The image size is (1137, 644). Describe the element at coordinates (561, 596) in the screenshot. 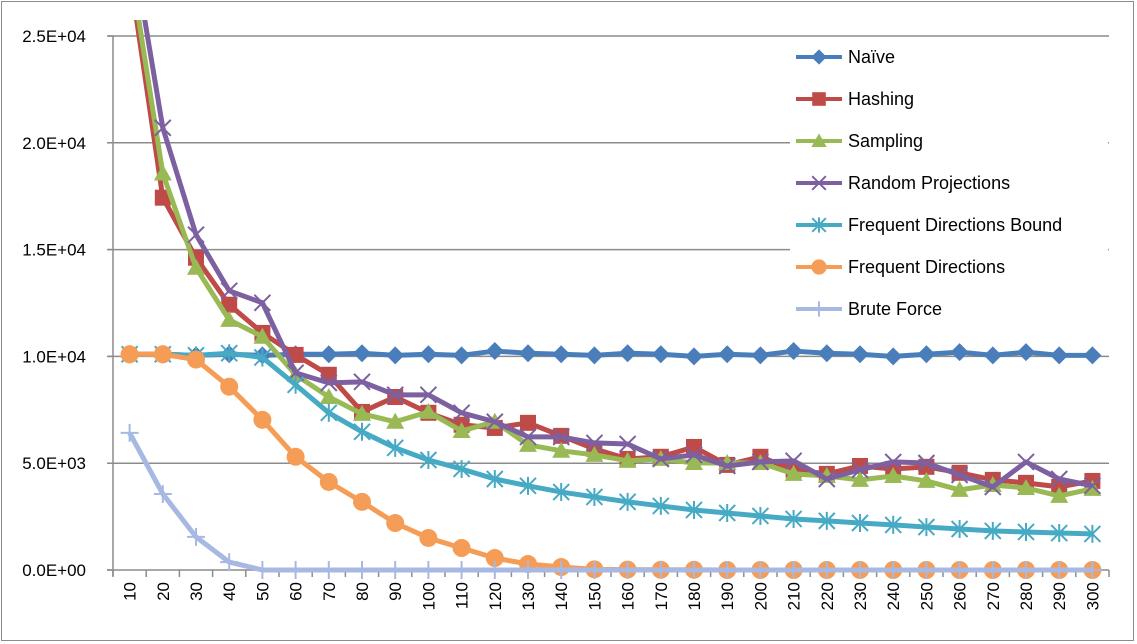

I see `x-tick-label: 140` at that location.